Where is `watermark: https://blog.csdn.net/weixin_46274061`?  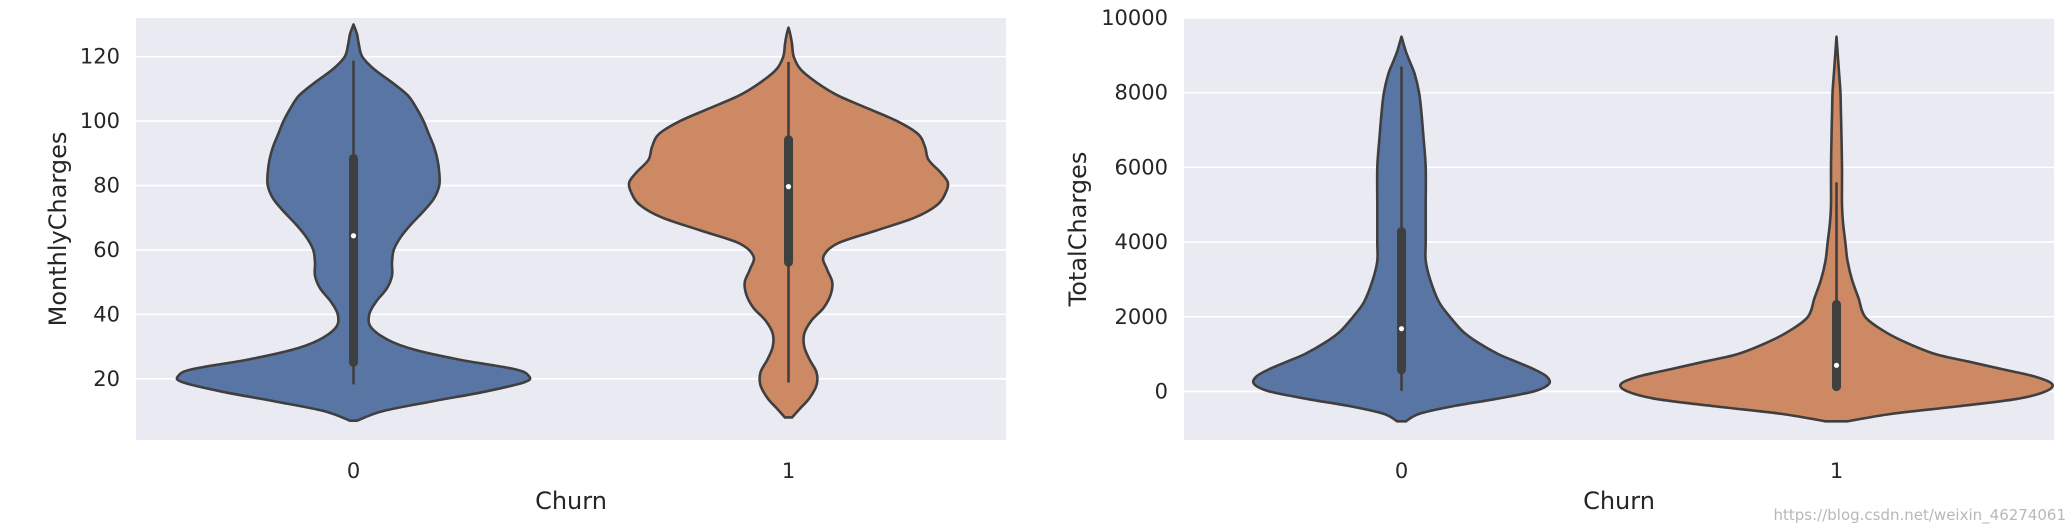 watermark: https://blog.csdn.net/weixin_46274061 is located at coordinates (1919, 515).